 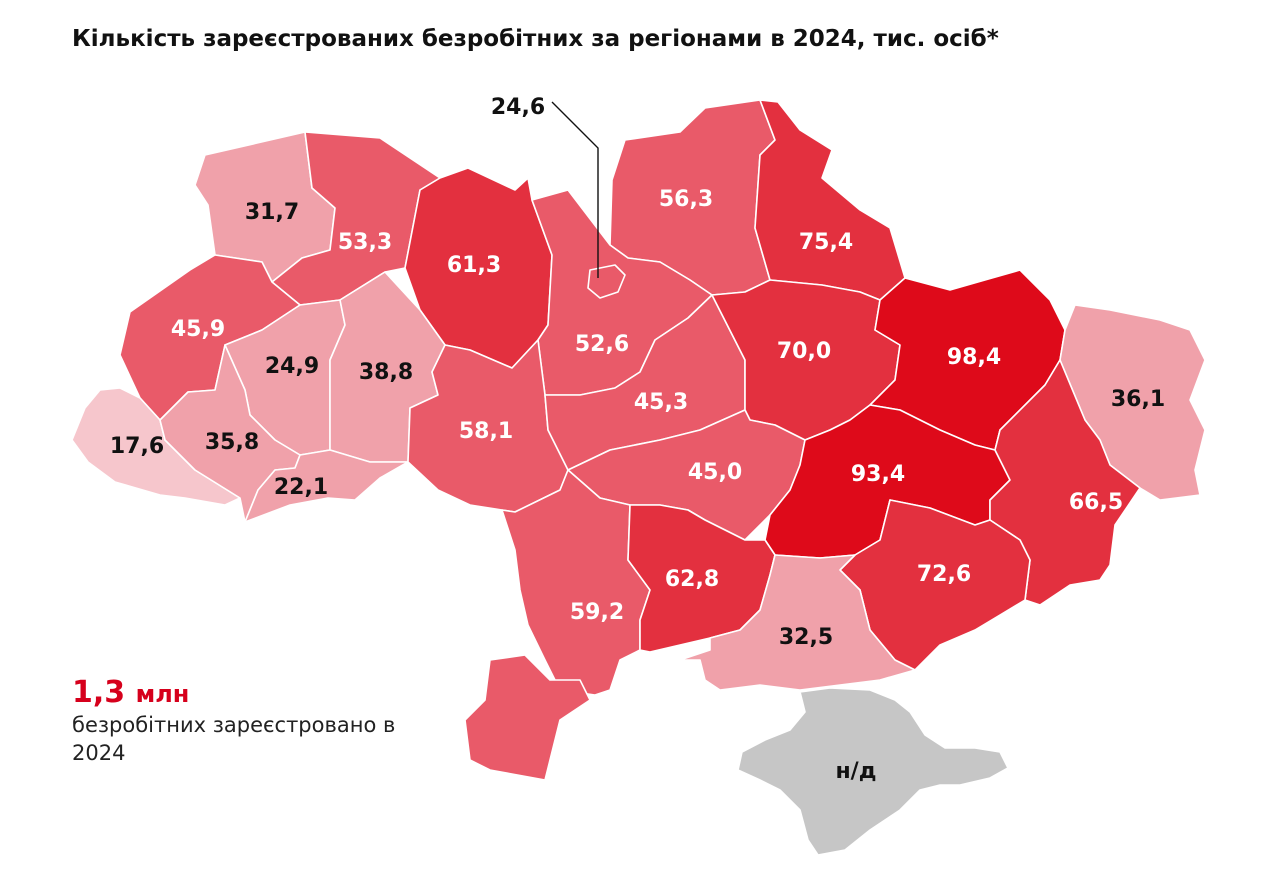 I want to click on region-crimea, so click(x=873, y=771).